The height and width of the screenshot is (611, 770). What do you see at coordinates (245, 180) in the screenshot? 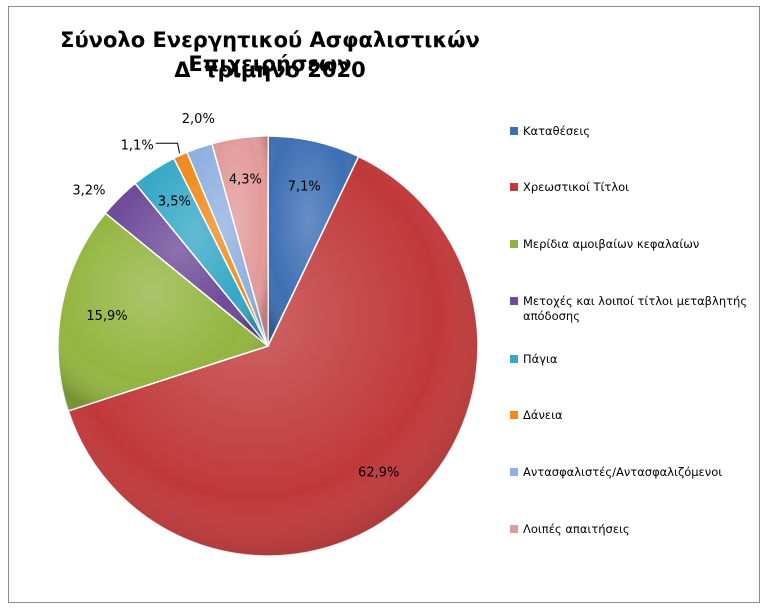
I see `data-label: 4,3%` at bounding box center [245, 180].